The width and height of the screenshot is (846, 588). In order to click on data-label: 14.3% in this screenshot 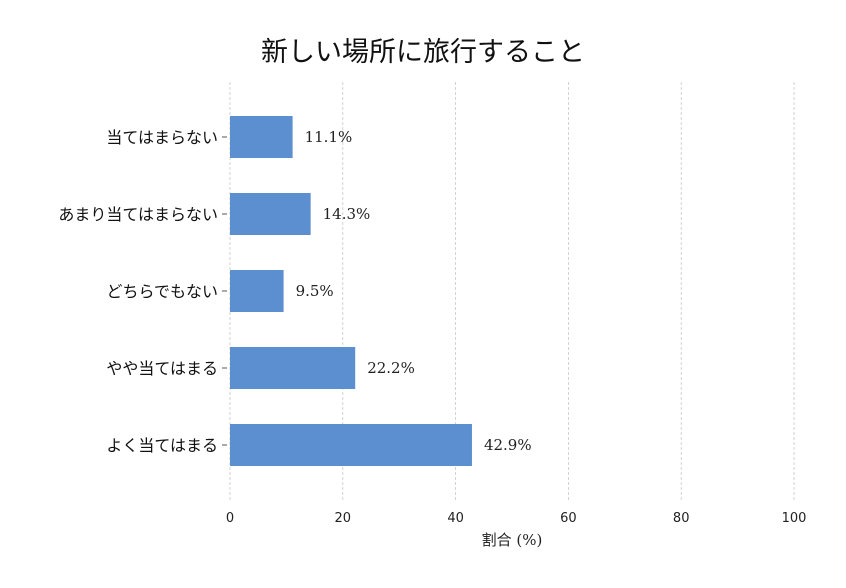, I will do `click(347, 214)`.